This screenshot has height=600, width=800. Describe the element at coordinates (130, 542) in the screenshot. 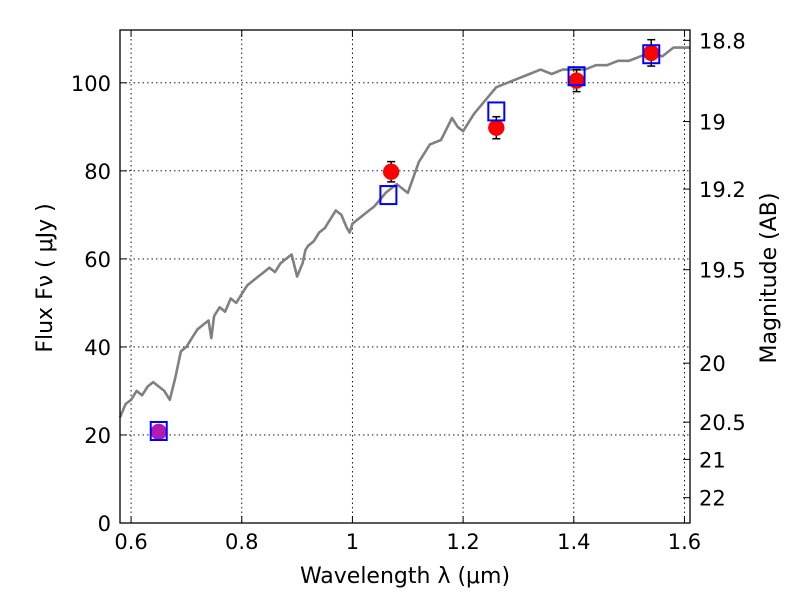

I see `x-tick-label: 0.6` at that location.